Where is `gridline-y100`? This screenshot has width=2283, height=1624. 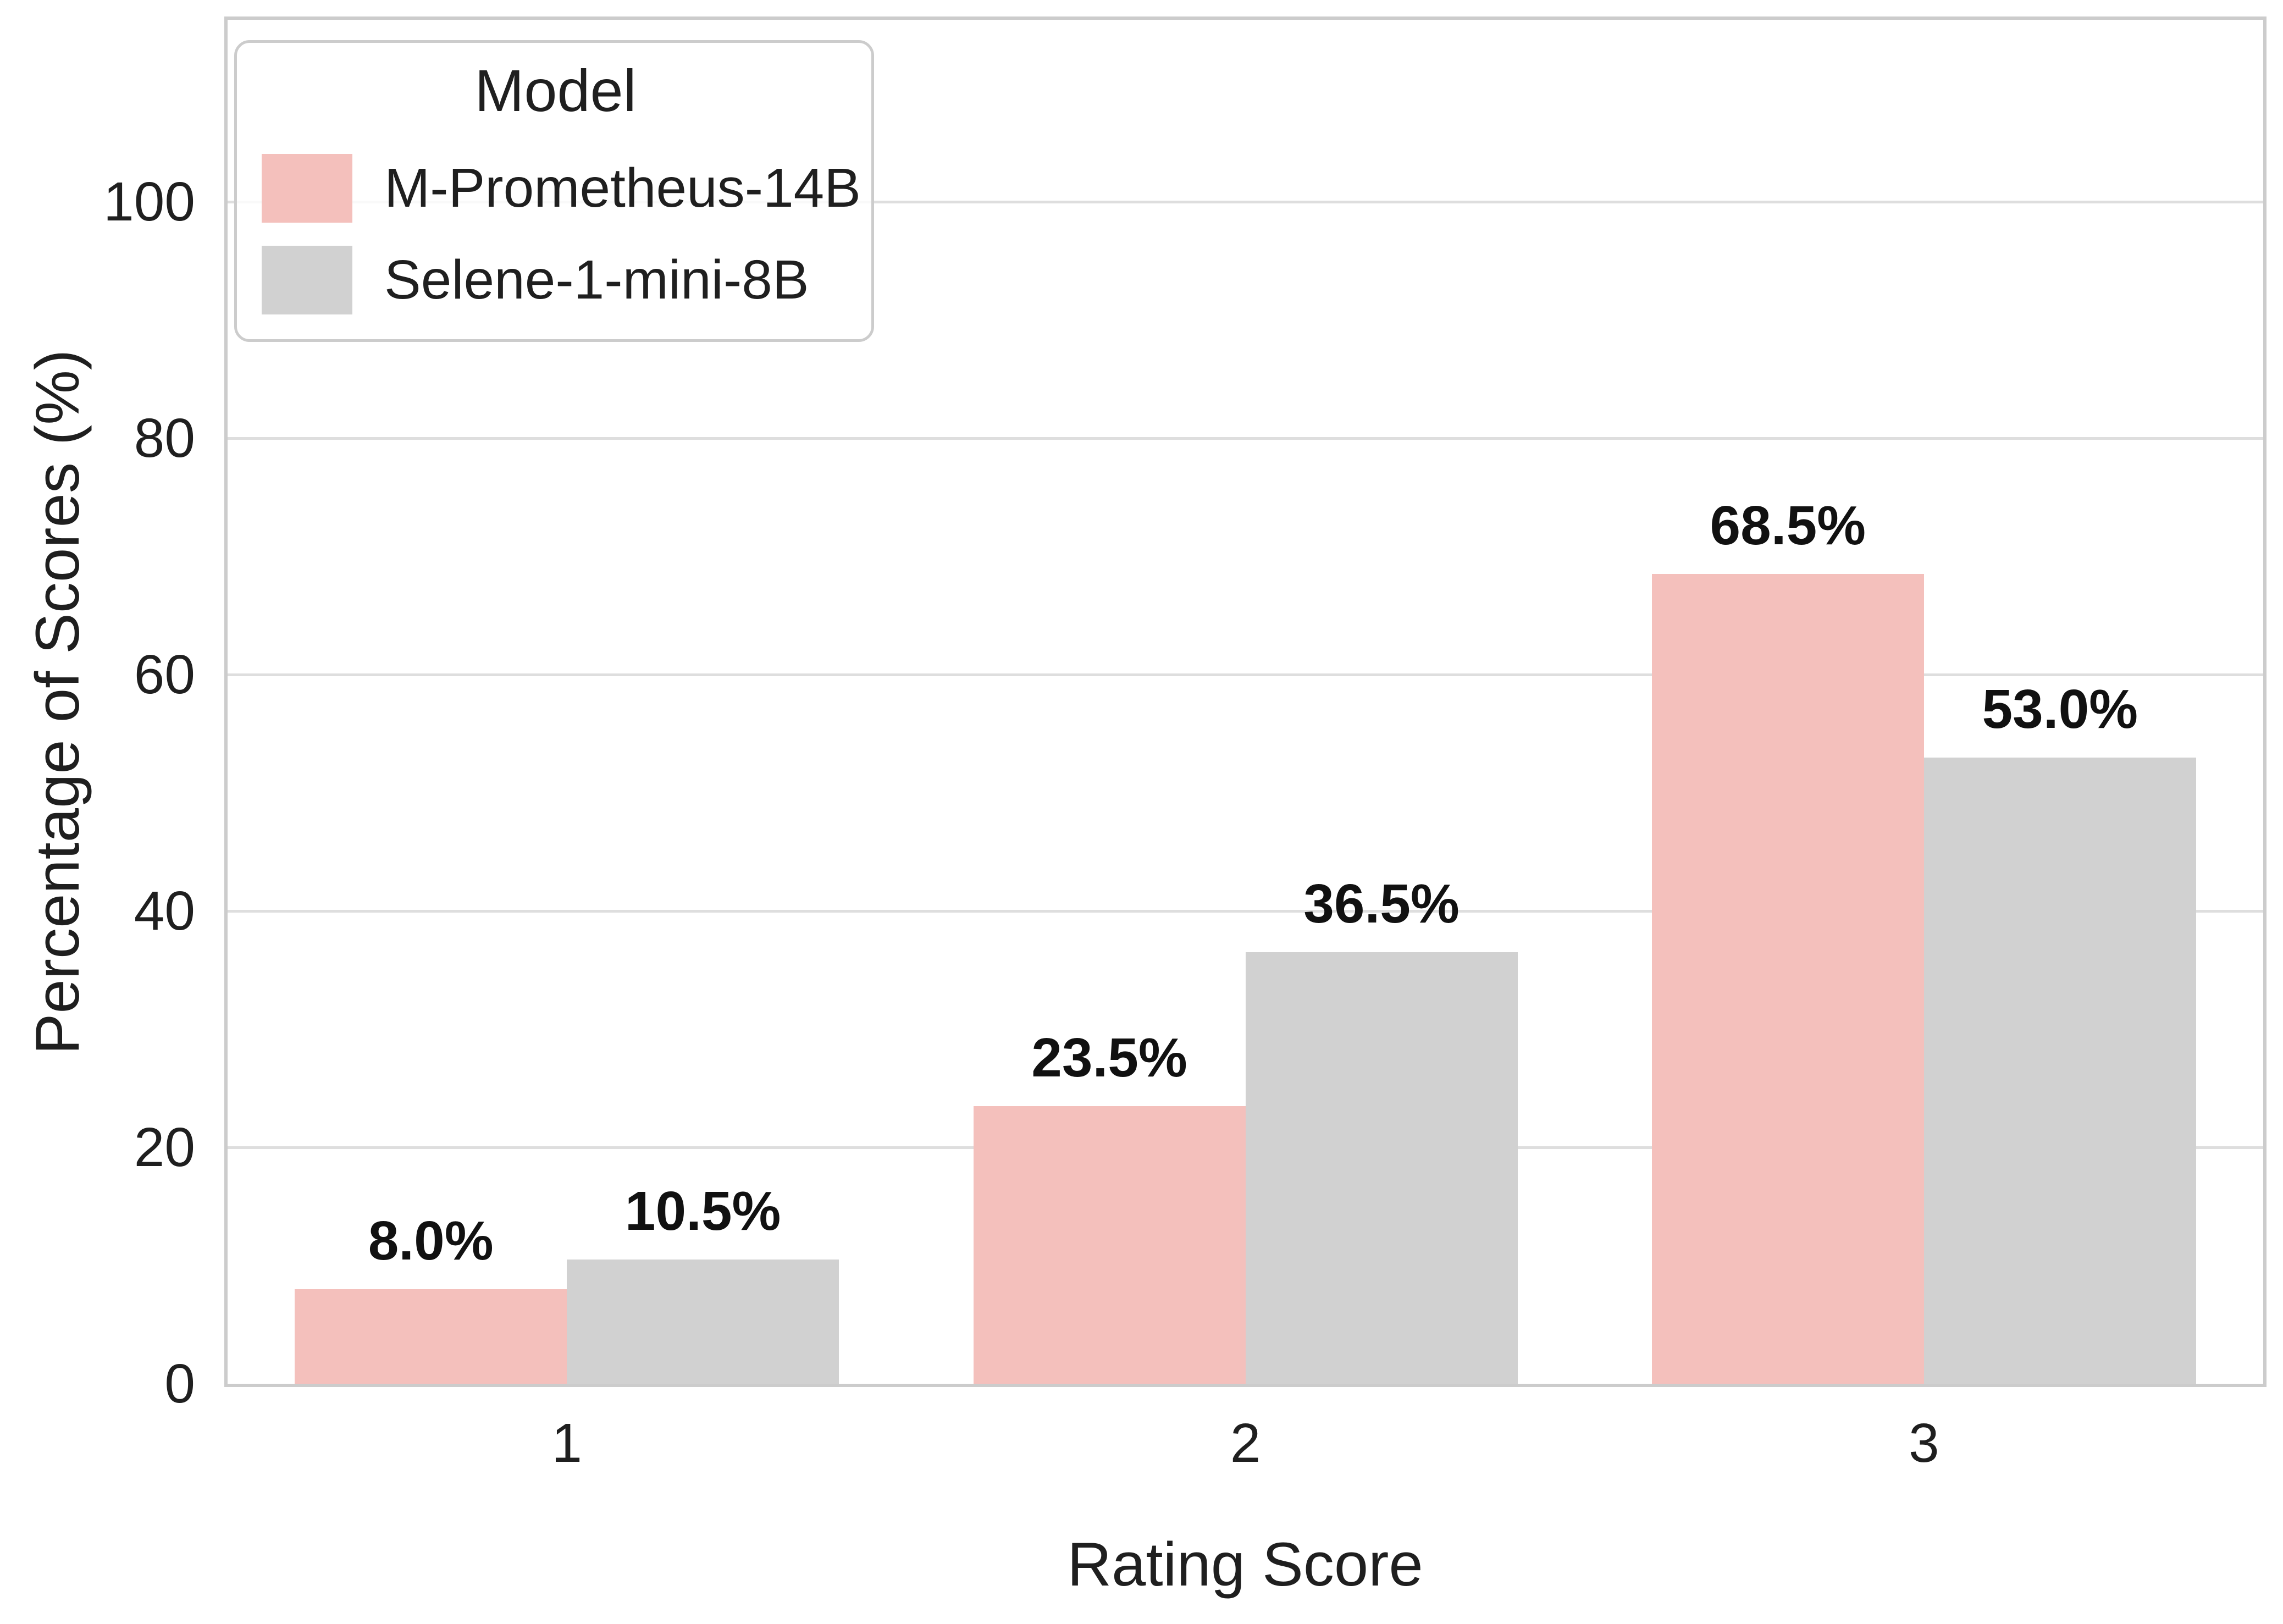 gridline-y100 is located at coordinates (1245, 201).